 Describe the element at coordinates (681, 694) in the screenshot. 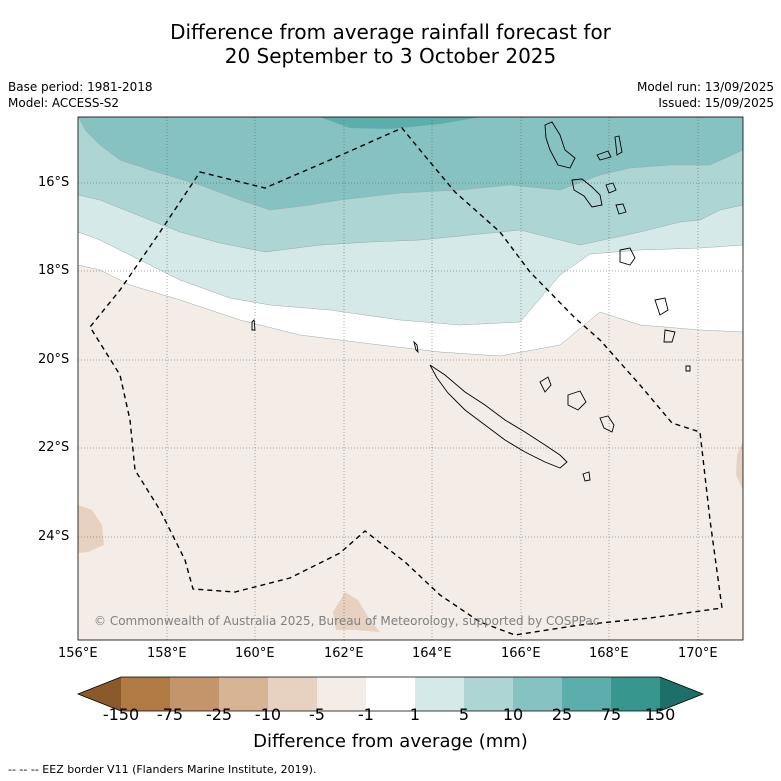

I see `colorbar-extend-high` at that location.